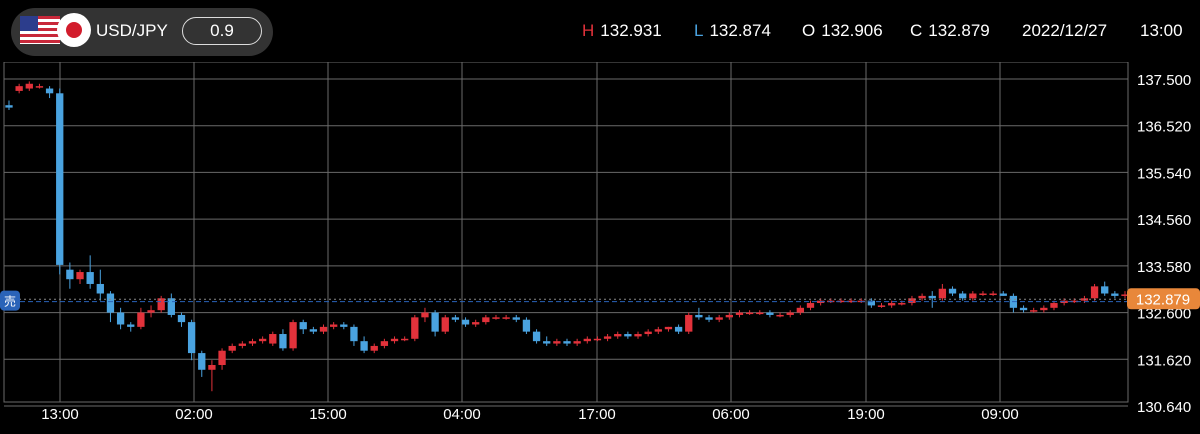  Describe the element at coordinates (40, 30) in the screenshot. I see `us-flag-icon` at that location.